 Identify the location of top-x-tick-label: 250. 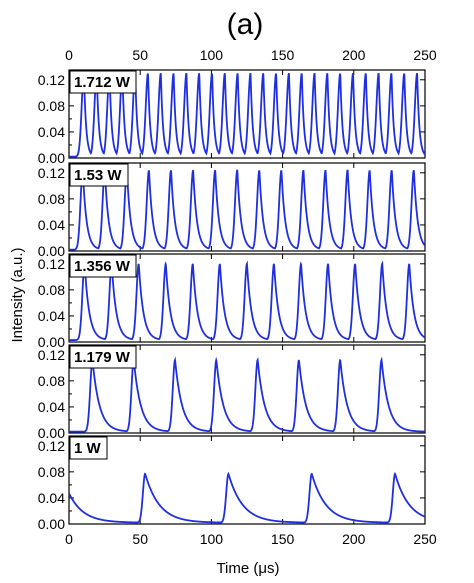
(425, 55).